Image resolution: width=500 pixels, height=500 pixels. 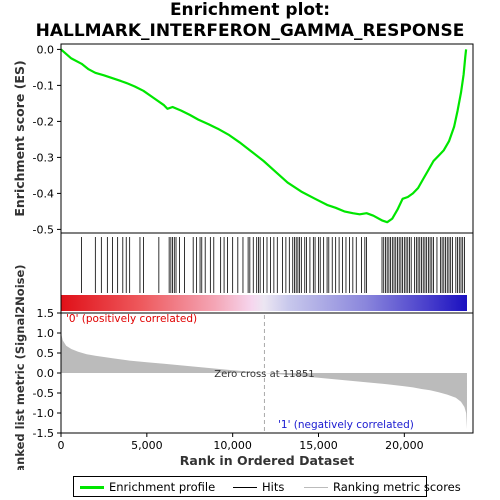 What do you see at coordinates (258, 487) in the screenshot?
I see `legend-item-hits: Hits` at bounding box center [258, 487].